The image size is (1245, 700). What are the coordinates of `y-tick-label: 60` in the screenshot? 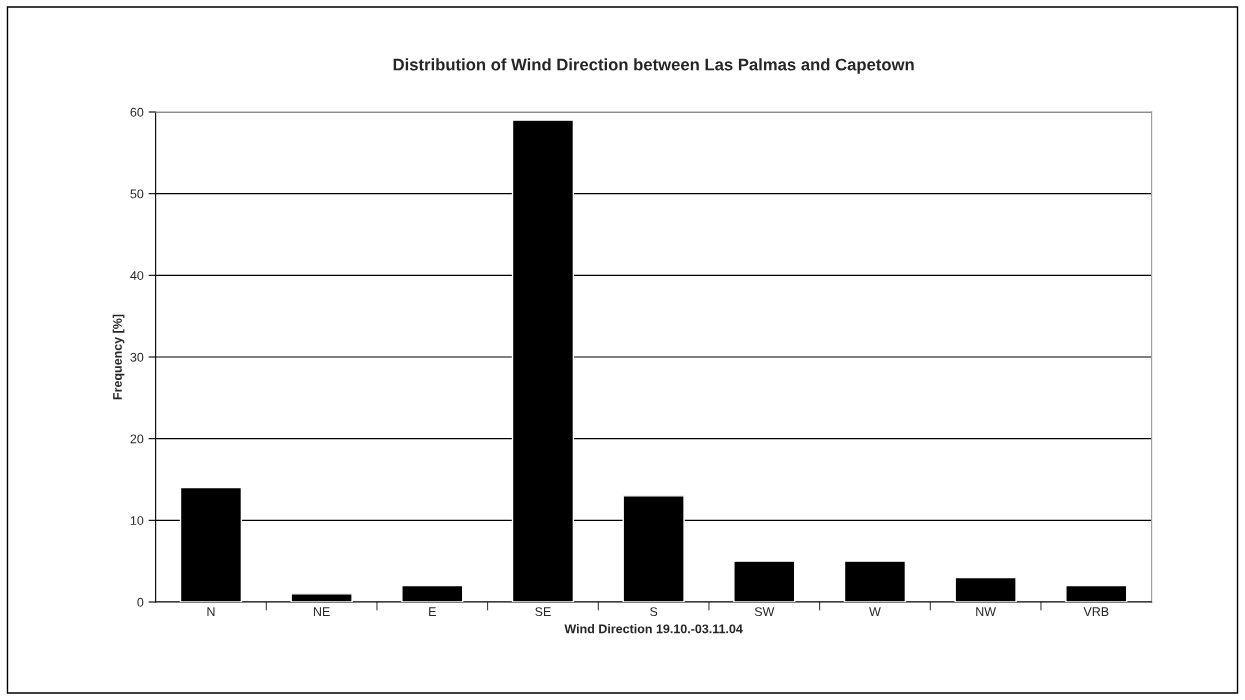 It's located at (137, 112).